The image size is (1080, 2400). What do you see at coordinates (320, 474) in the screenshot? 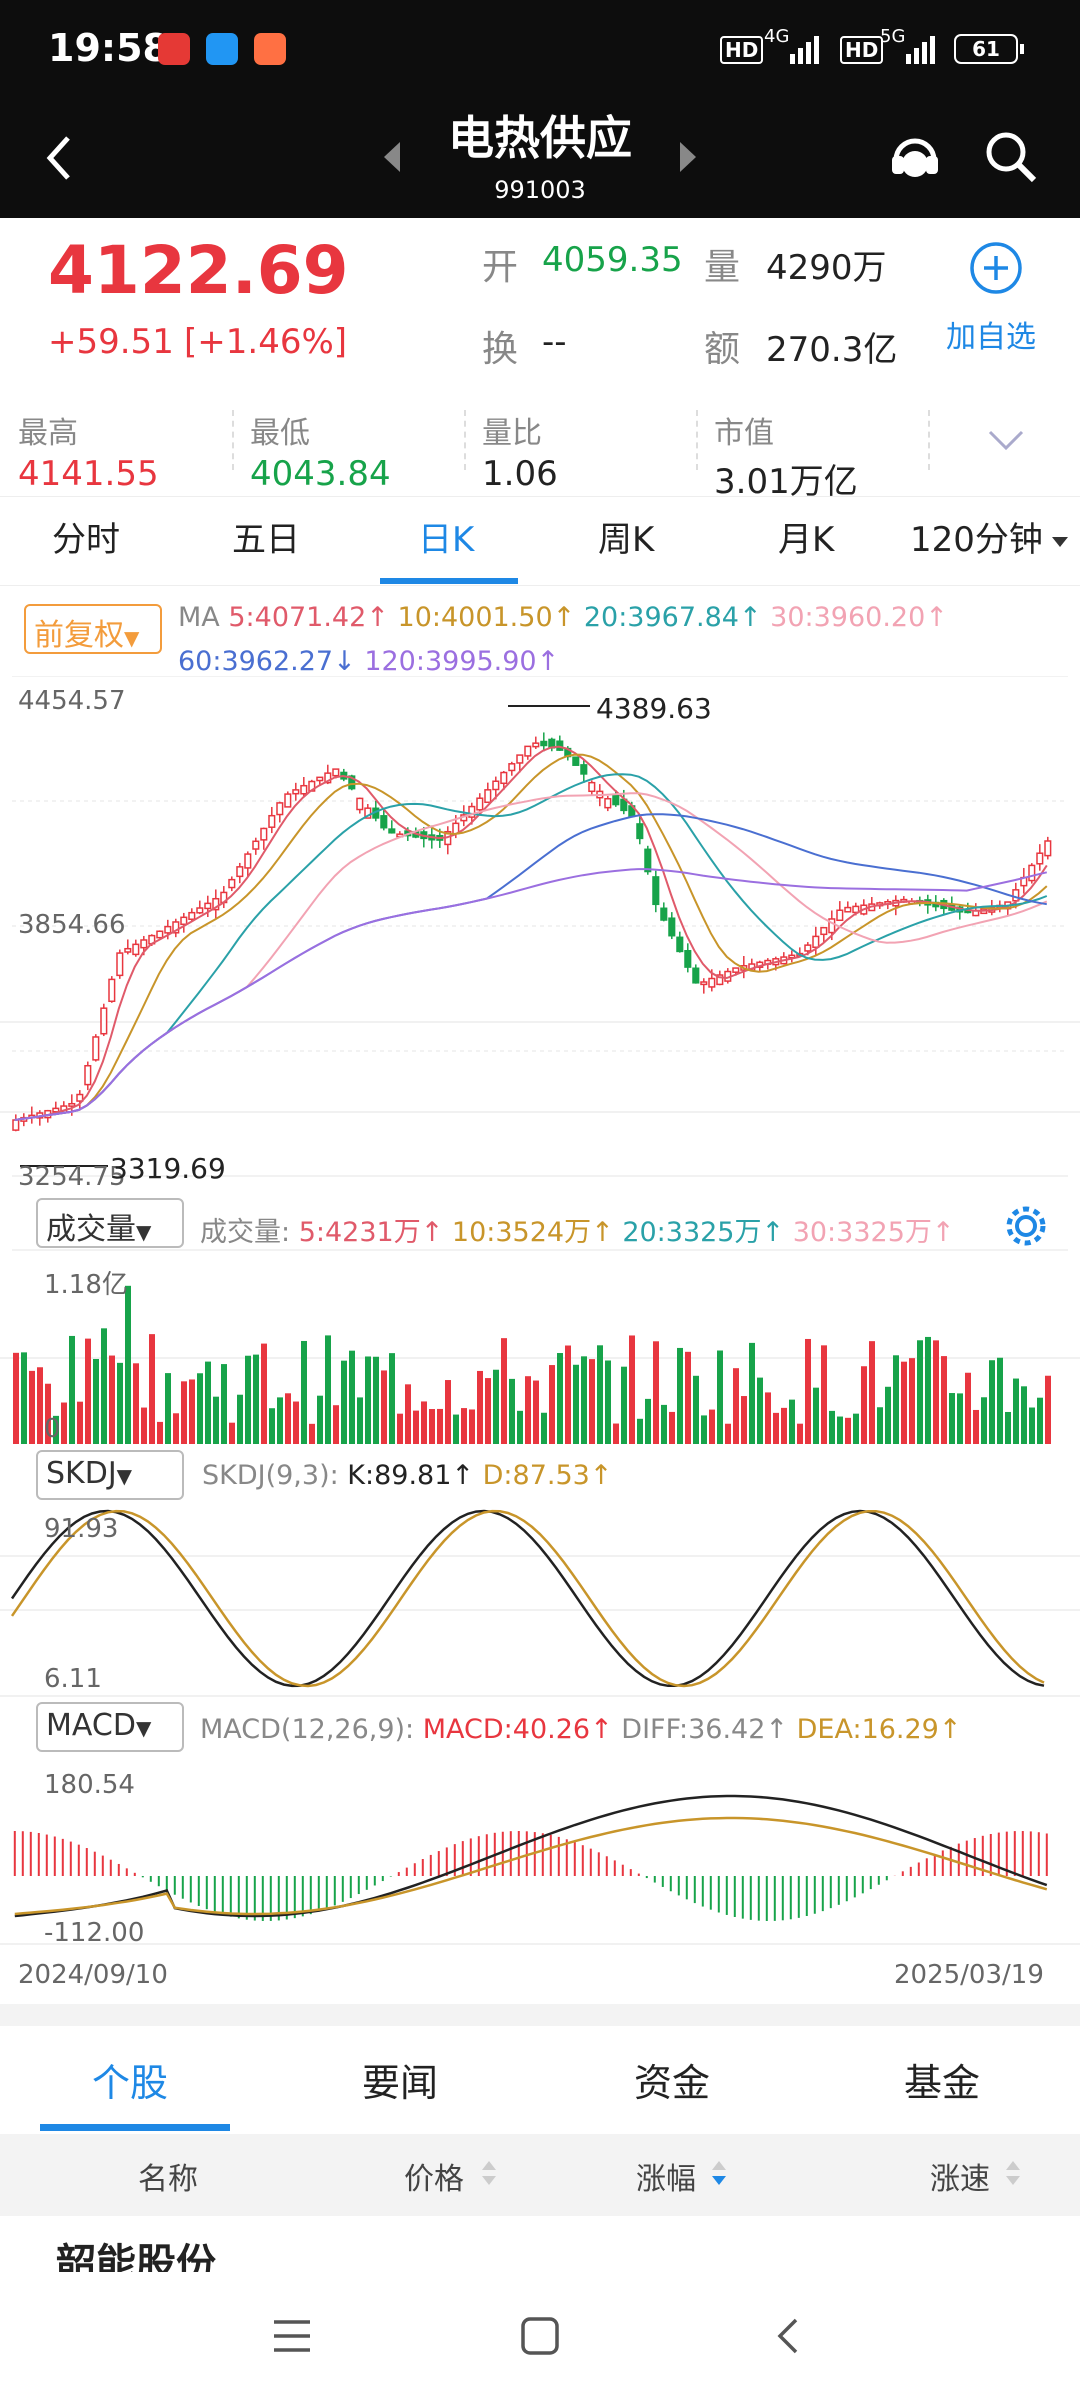
I see `low-value: 4043.84` at bounding box center [320, 474].